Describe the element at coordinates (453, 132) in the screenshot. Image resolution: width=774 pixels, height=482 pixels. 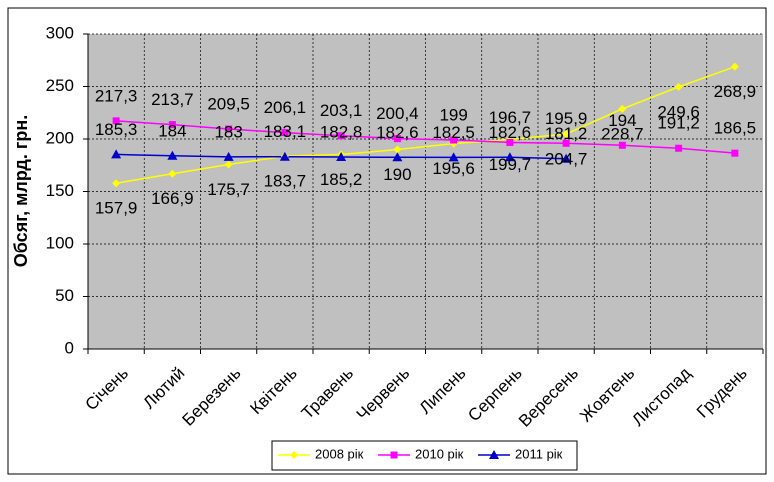
I see `data-label: 182,5` at that location.